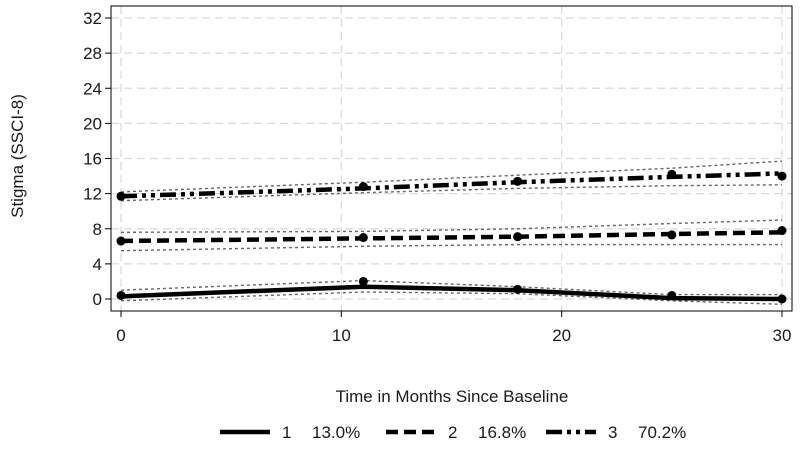 The image size is (800, 458). Describe the element at coordinates (120, 335) in the screenshot. I see `x-tick-label: 0` at that location.